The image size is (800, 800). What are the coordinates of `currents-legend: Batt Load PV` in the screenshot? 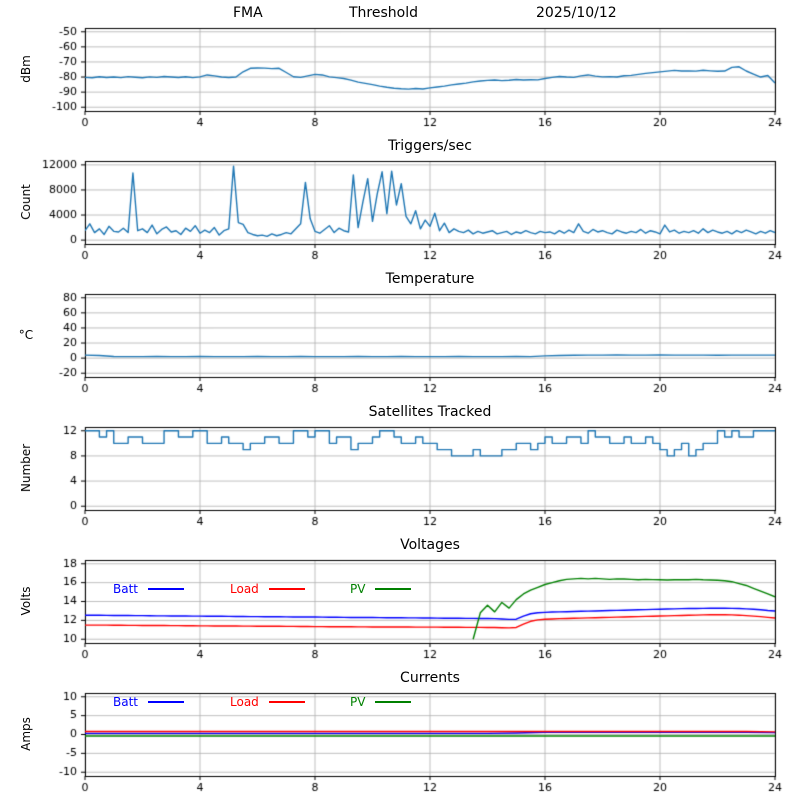 It's located at (430, 704).